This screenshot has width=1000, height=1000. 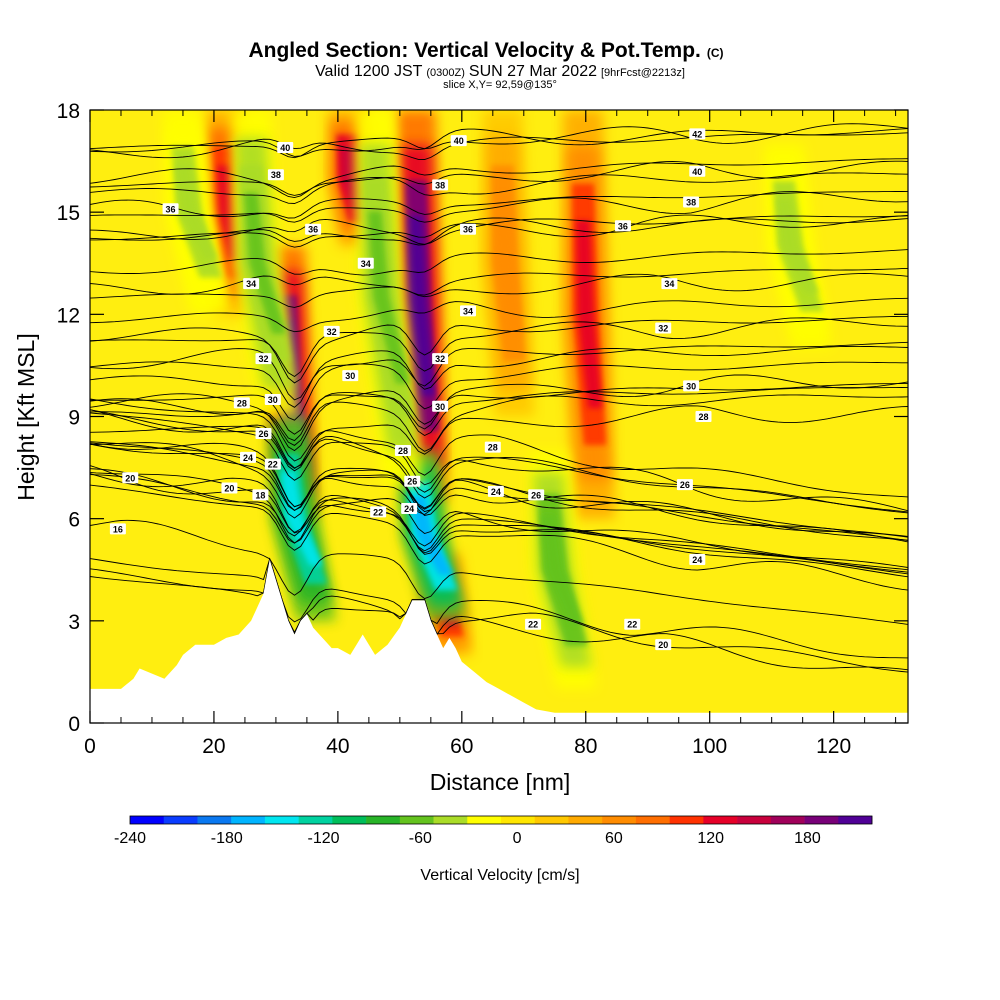 I want to click on terrain, so click(x=499, y=641).